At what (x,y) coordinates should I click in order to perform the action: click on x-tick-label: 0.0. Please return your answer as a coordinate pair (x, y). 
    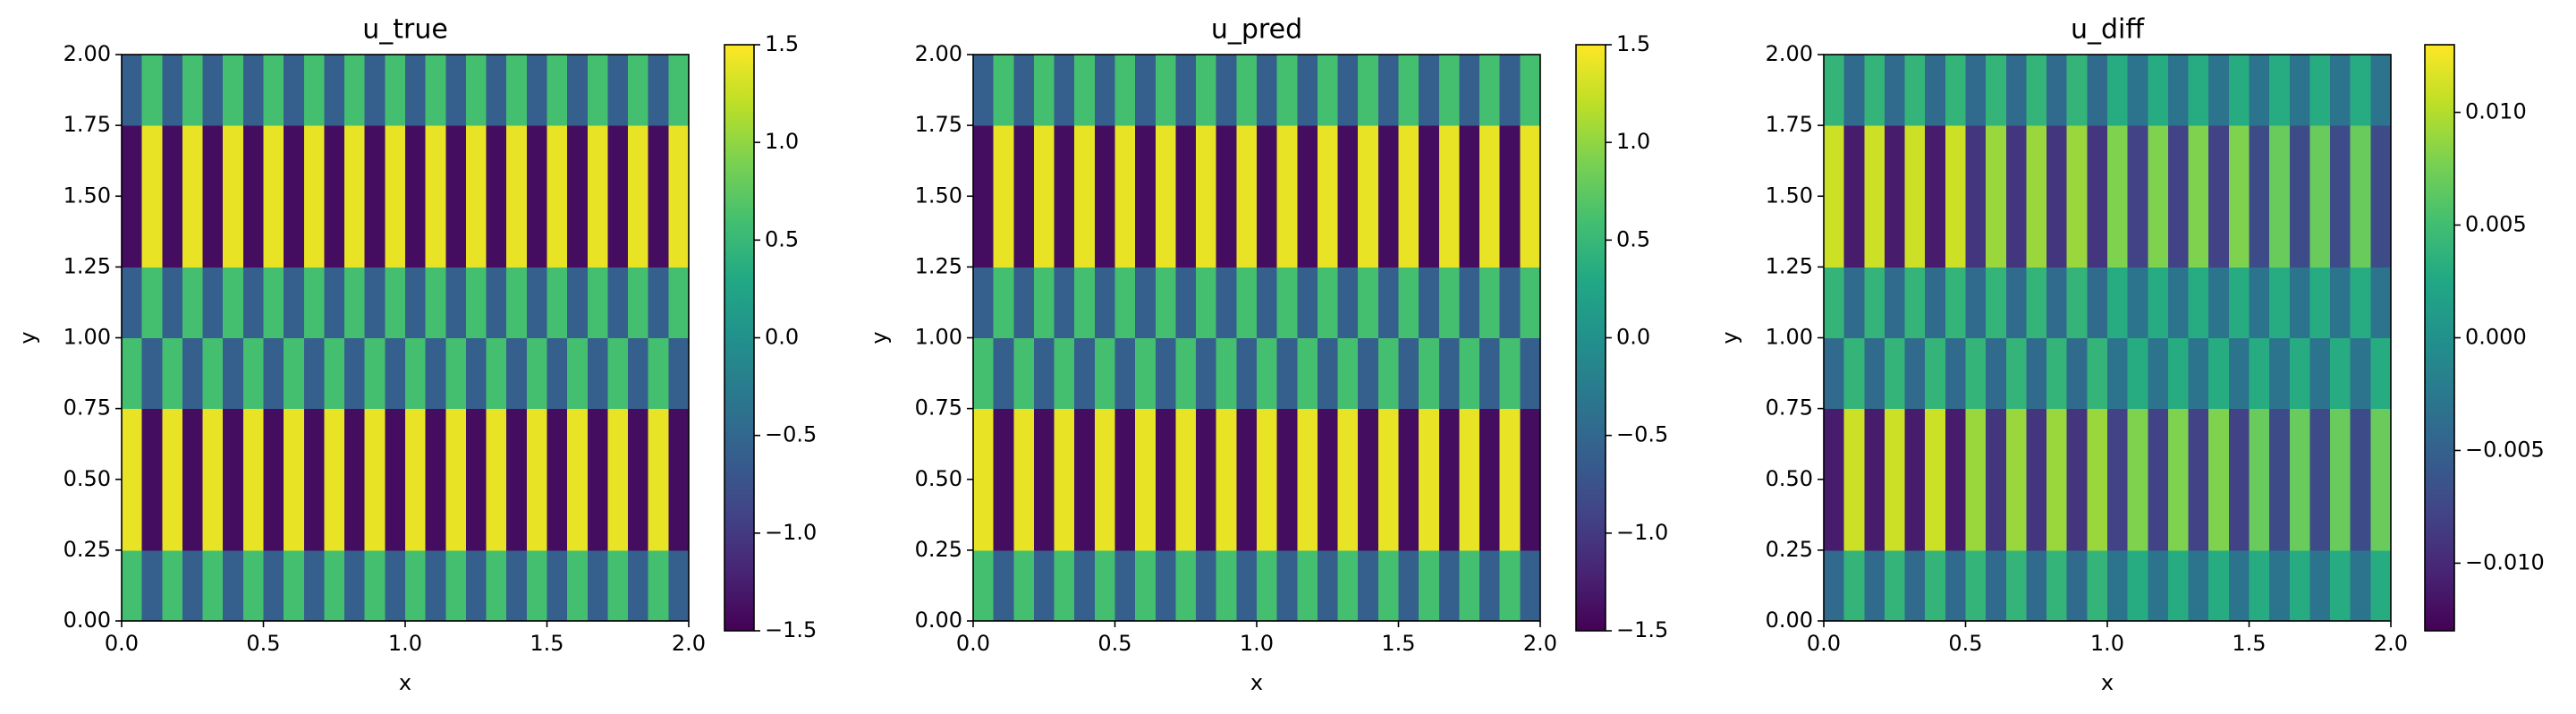
    Looking at the image, I should click on (122, 643).